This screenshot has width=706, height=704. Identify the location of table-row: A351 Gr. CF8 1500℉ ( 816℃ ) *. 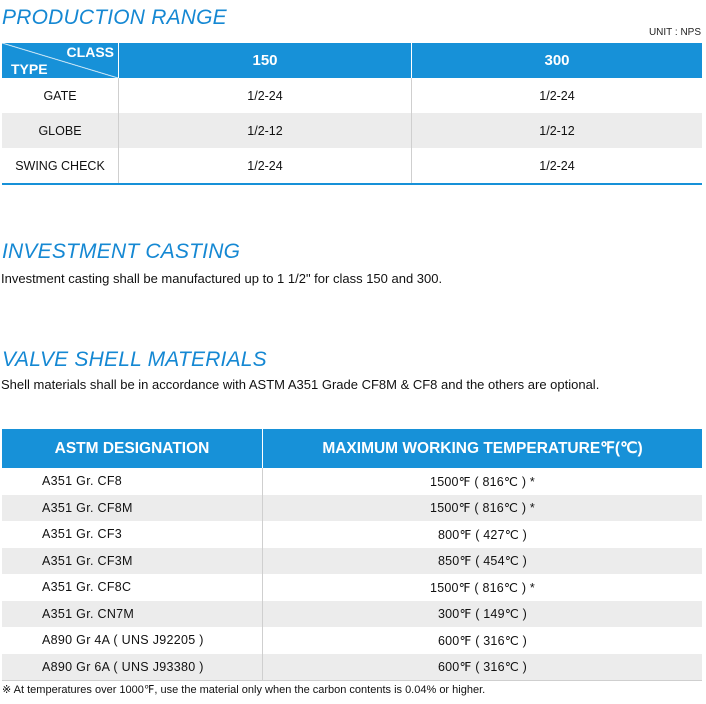
(352, 481).